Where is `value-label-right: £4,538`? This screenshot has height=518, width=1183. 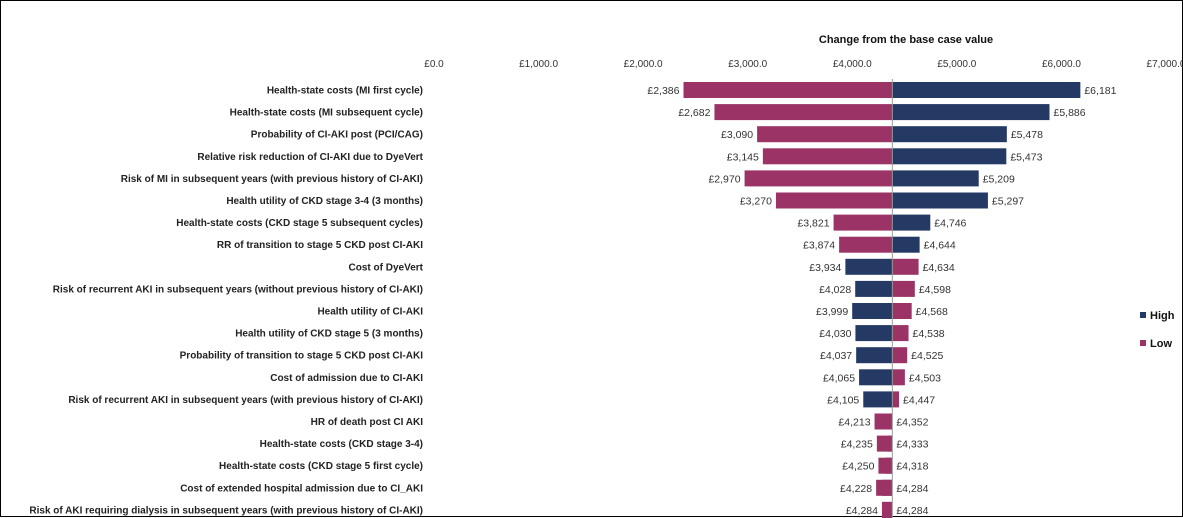
value-label-right: £4,538 is located at coordinates (929, 334).